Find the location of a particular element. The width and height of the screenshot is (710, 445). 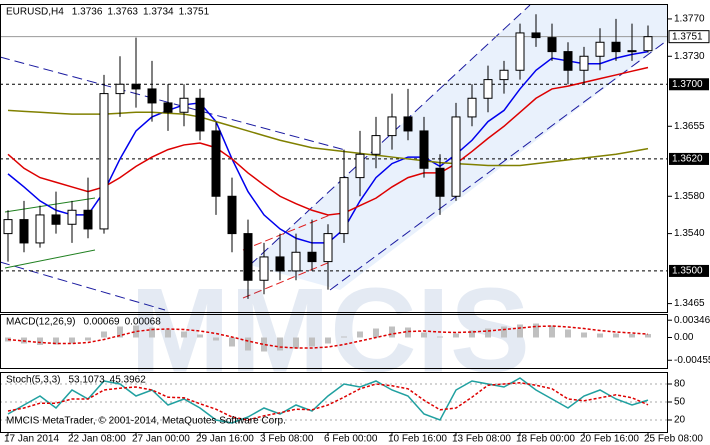

y-tick-label: 1.3580 is located at coordinates (689, 196).